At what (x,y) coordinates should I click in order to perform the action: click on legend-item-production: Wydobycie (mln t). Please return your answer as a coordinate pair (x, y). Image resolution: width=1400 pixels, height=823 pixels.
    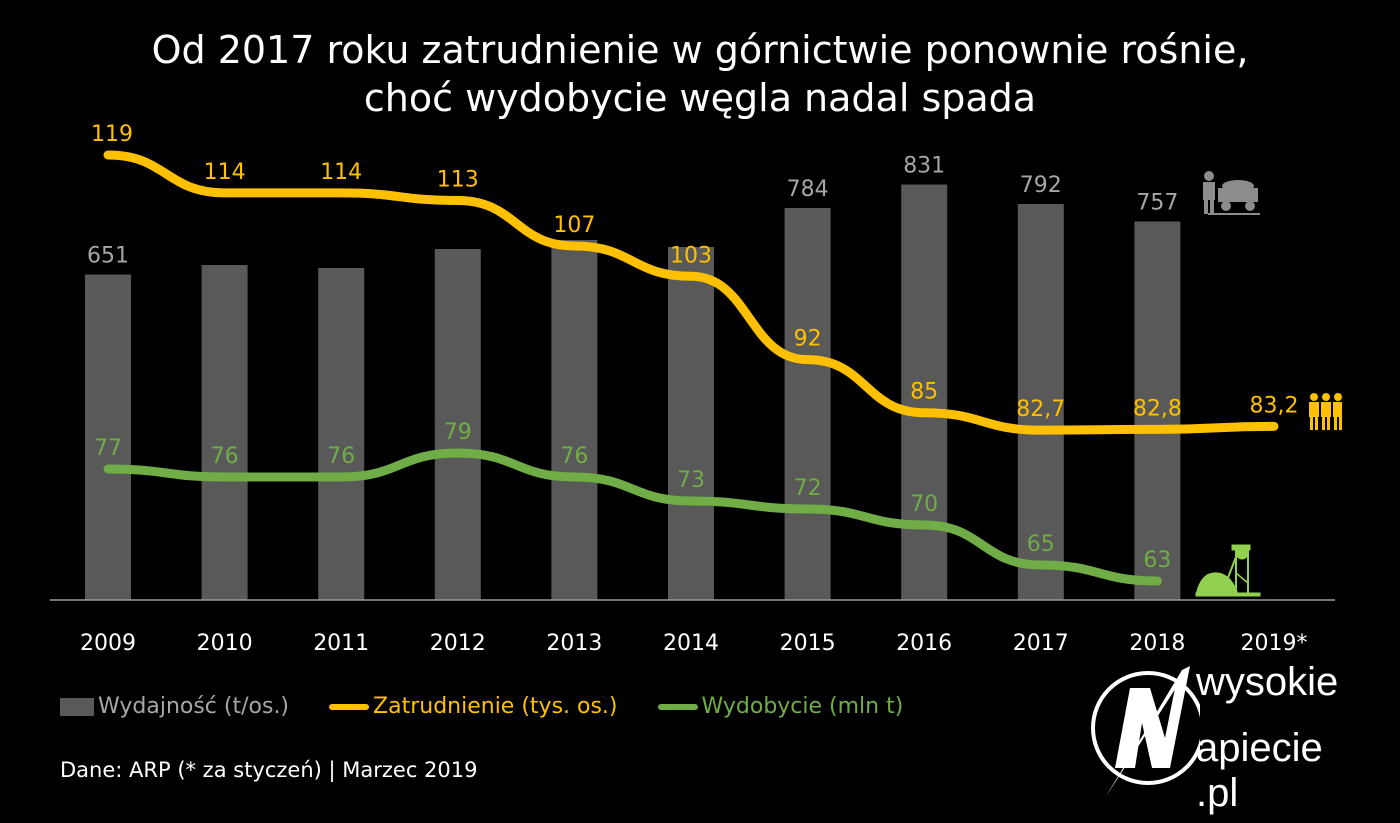
    Looking at the image, I should click on (780, 706).